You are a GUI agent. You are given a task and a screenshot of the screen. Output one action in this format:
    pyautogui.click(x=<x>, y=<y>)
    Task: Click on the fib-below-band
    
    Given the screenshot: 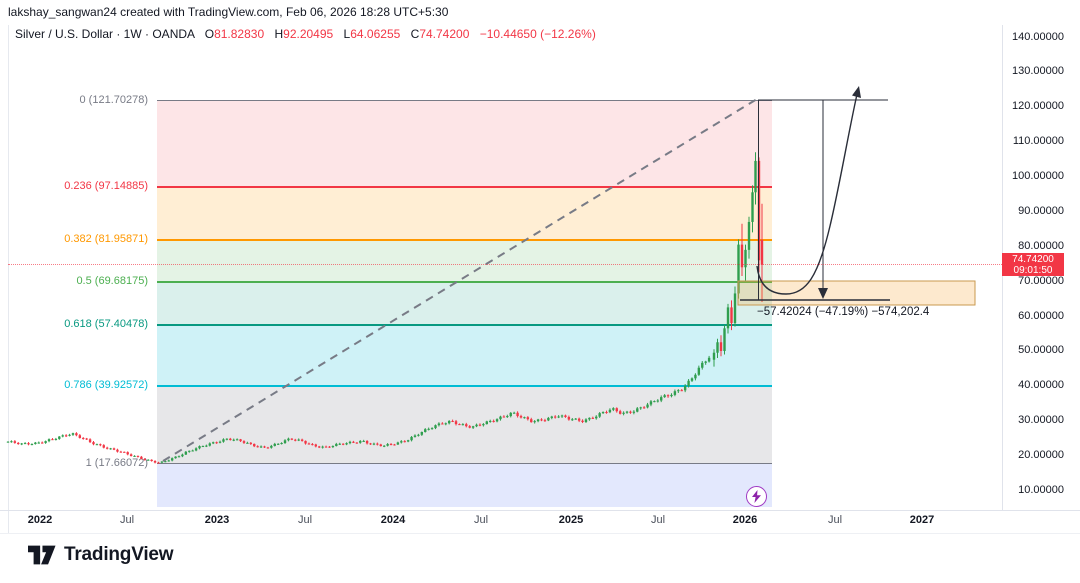 What is the action you would take?
    pyautogui.click(x=464, y=485)
    